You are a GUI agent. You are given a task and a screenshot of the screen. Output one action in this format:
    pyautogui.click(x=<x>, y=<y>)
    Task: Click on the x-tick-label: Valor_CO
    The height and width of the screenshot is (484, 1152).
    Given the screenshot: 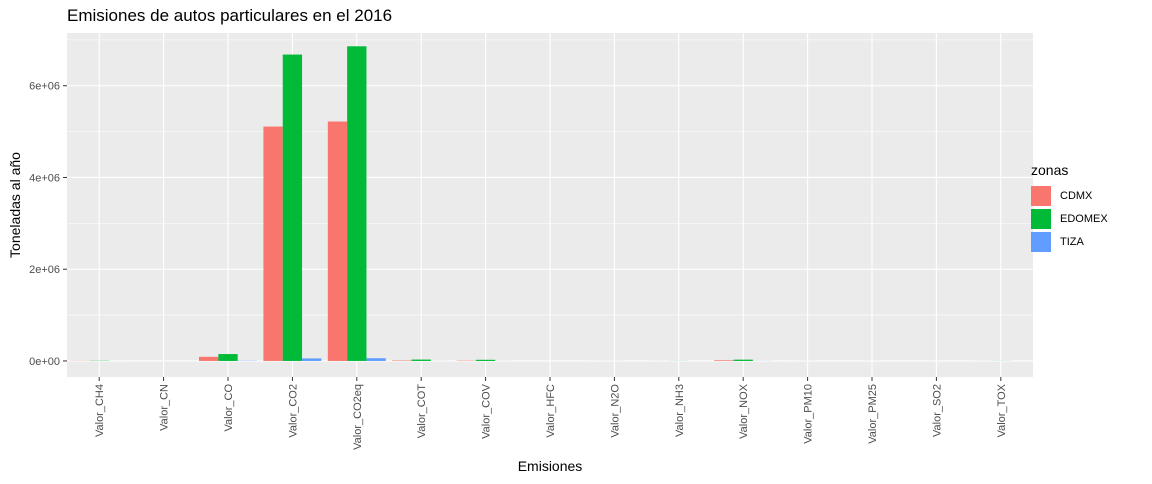 What is the action you would take?
    pyautogui.click(x=229, y=408)
    